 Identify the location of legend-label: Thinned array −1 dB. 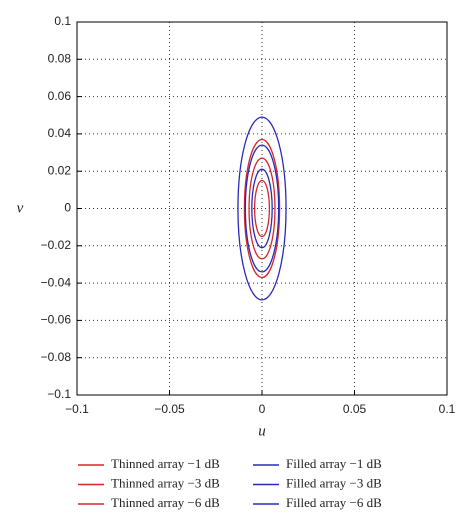
(165, 463).